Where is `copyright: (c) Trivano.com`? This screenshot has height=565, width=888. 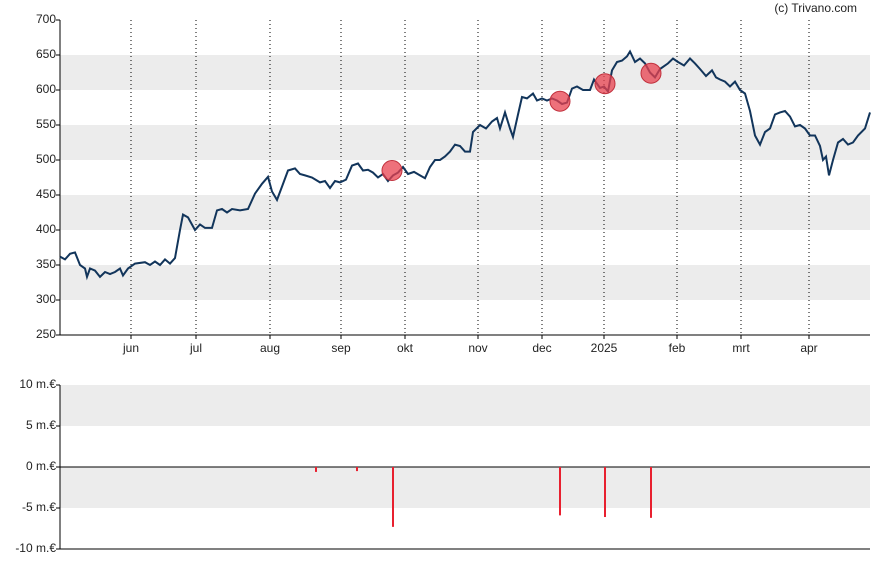 copyright: (c) Trivano.com is located at coordinates (815, 8).